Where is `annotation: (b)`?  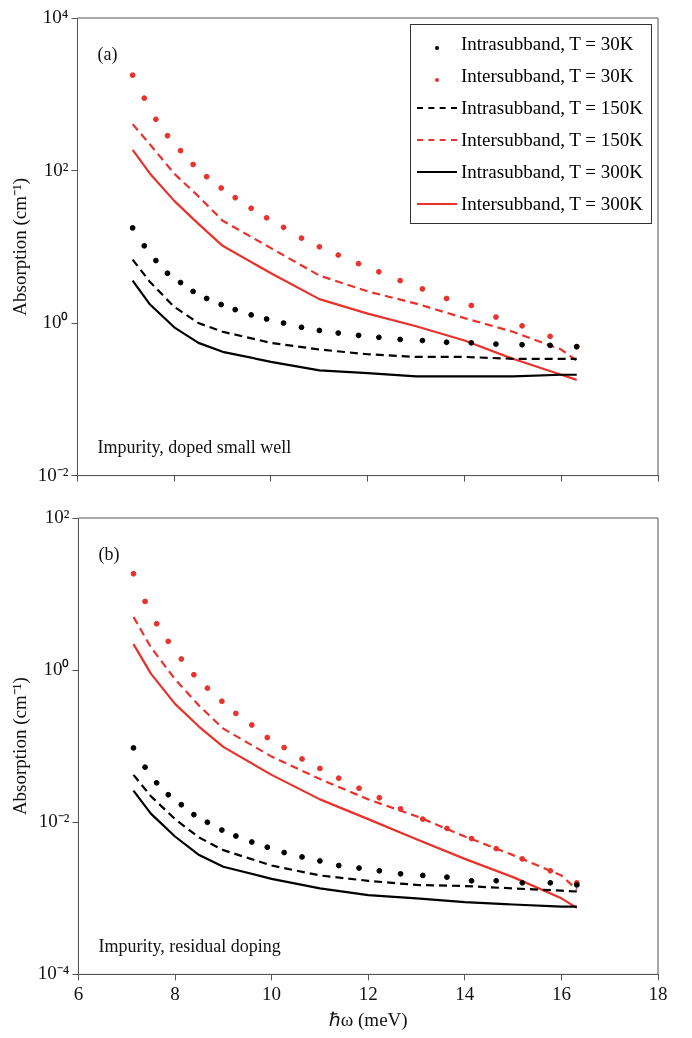
annotation: (b) is located at coordinates (109, 554).